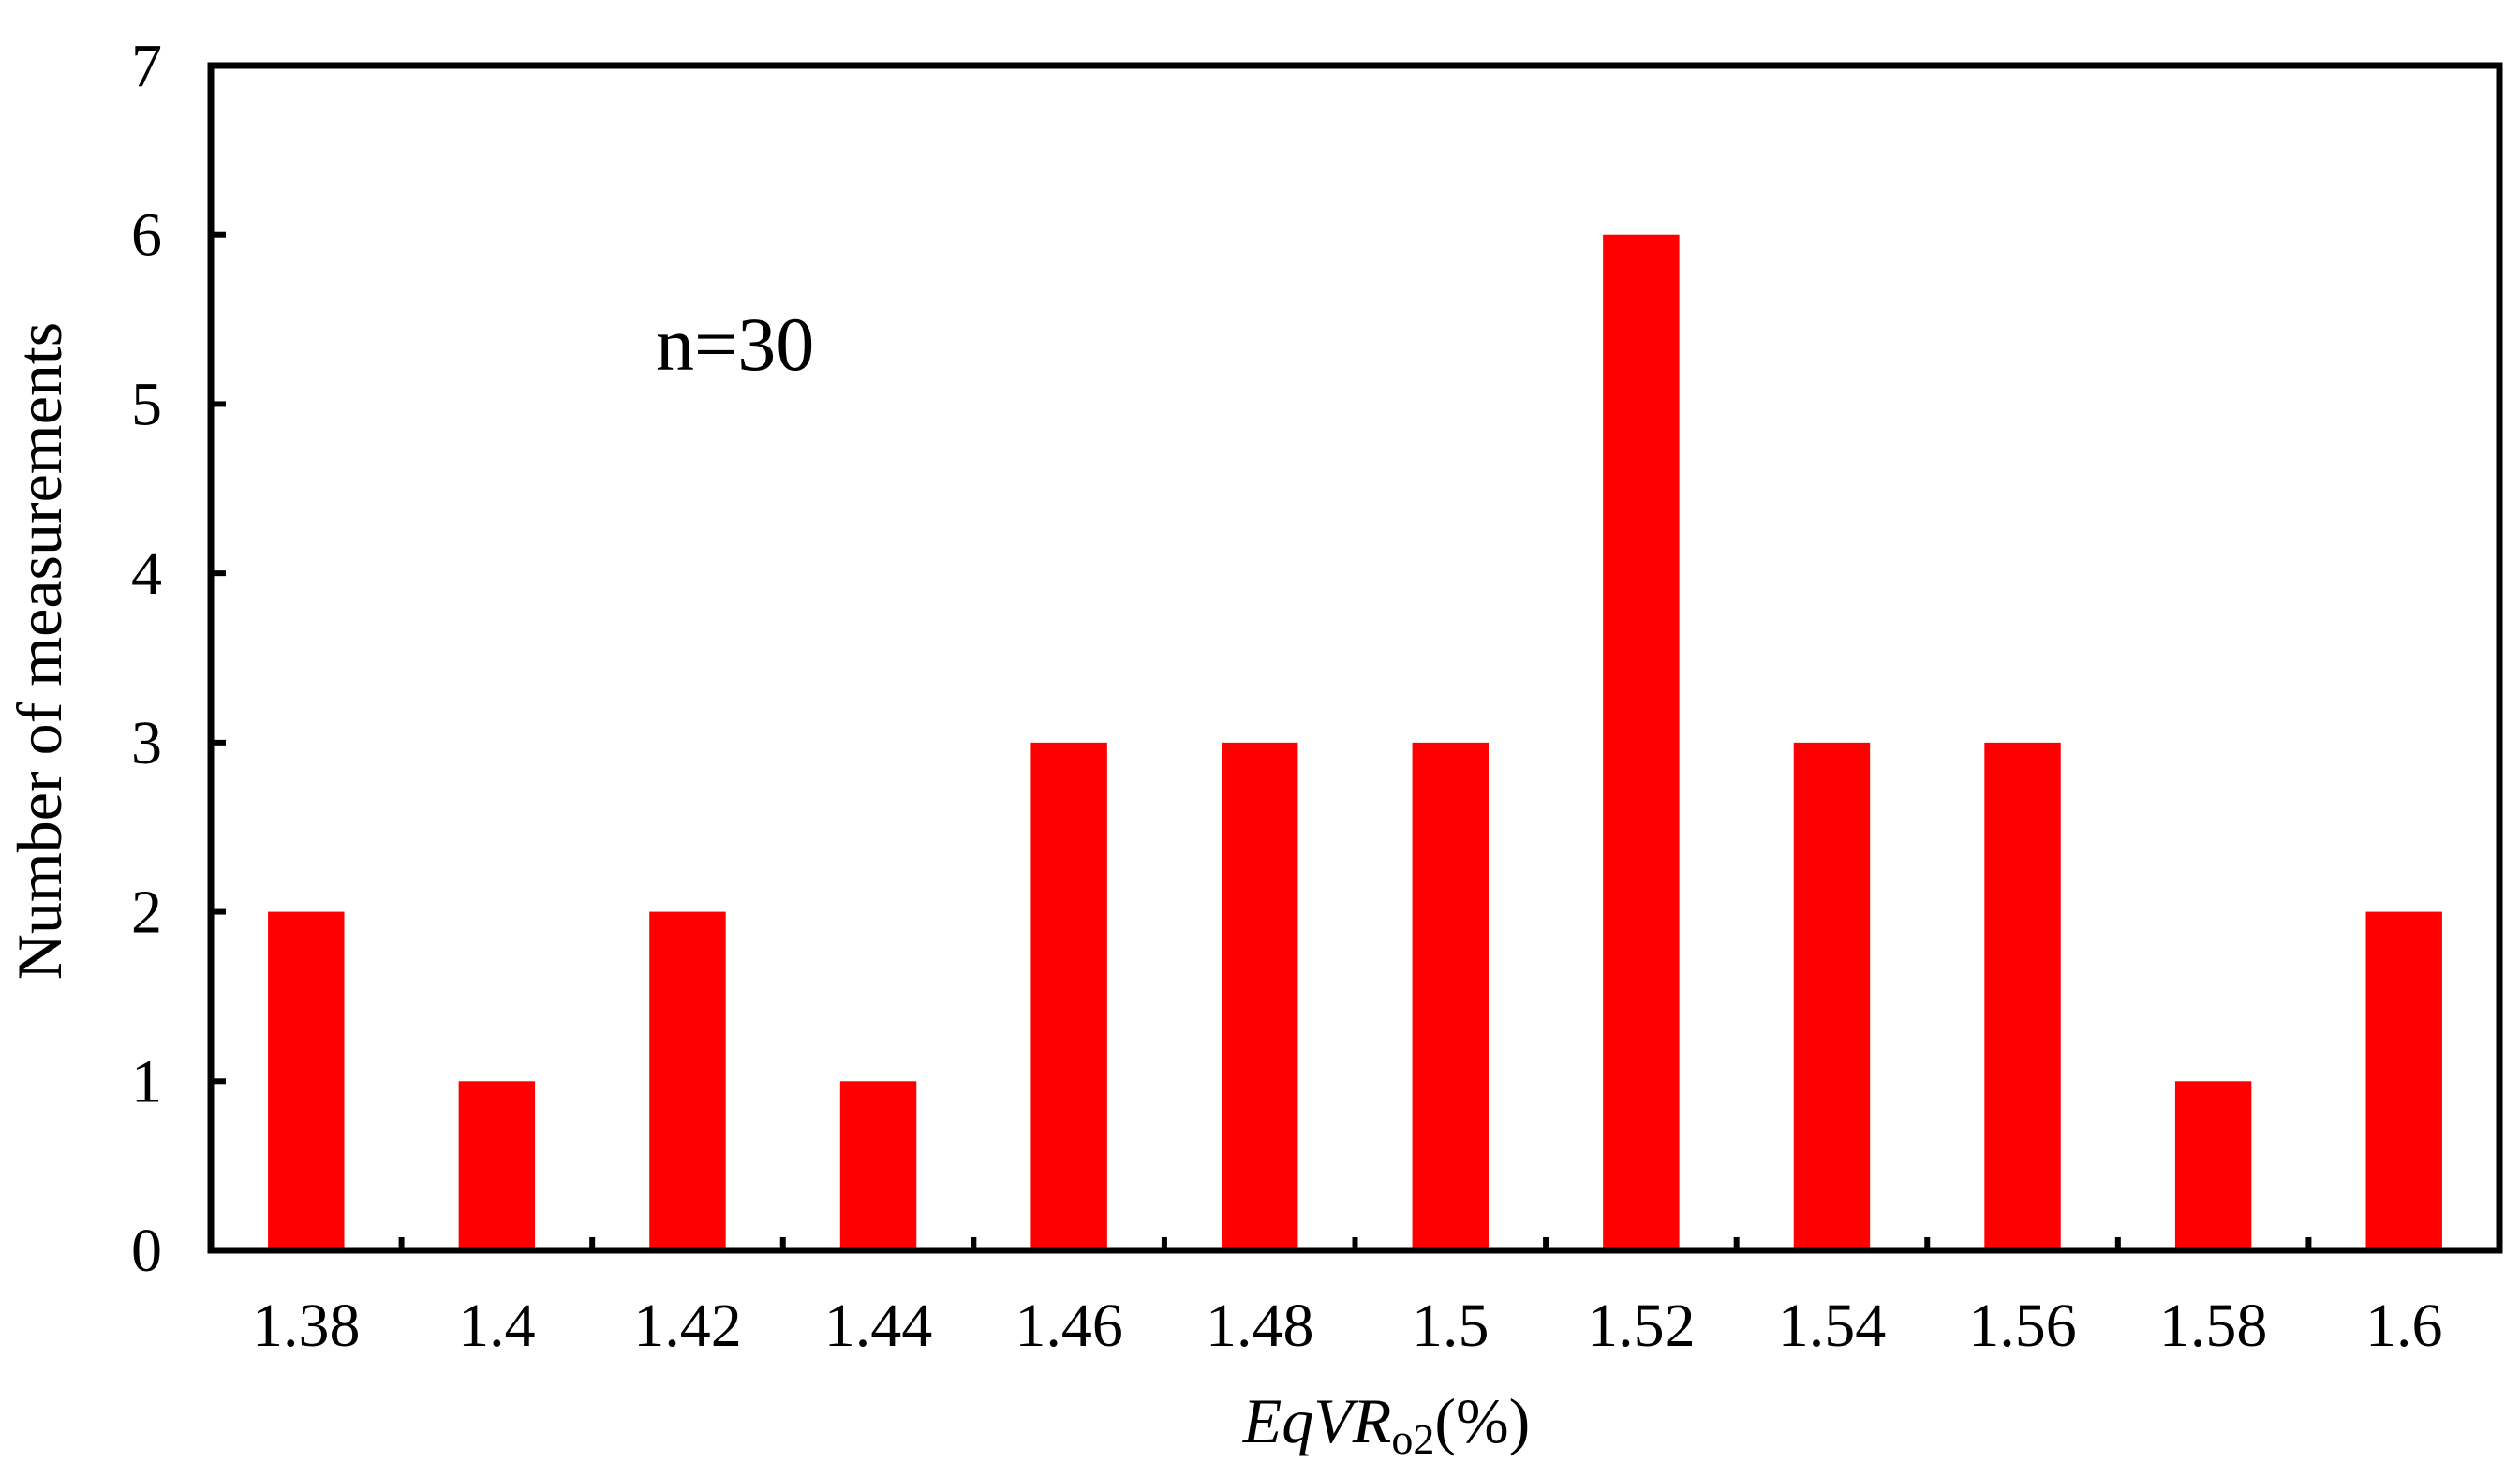 This screenshot has height=1477, width=2520. I want to click on bar-1.54, so click(1832, 996).